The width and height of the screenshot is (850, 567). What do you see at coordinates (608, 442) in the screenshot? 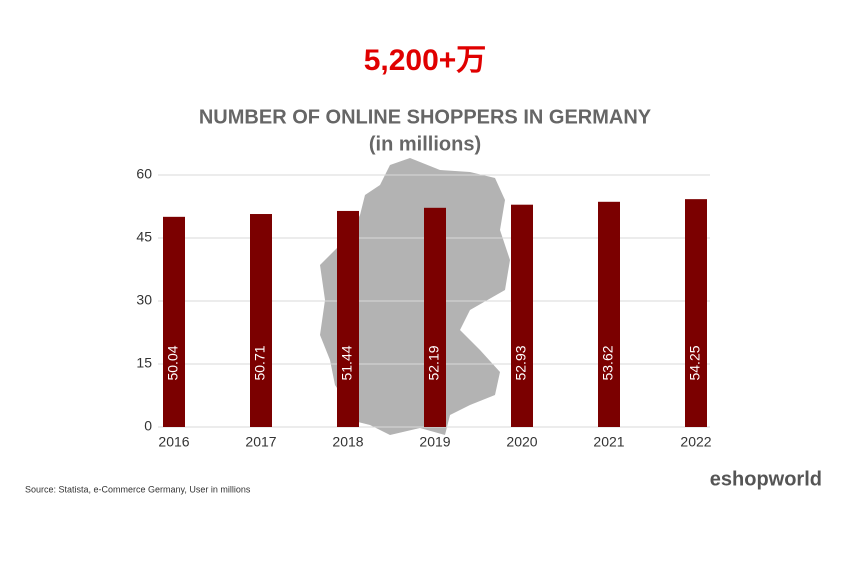
I see `x-tick-label: 2021` at bounding box center [608, 442].